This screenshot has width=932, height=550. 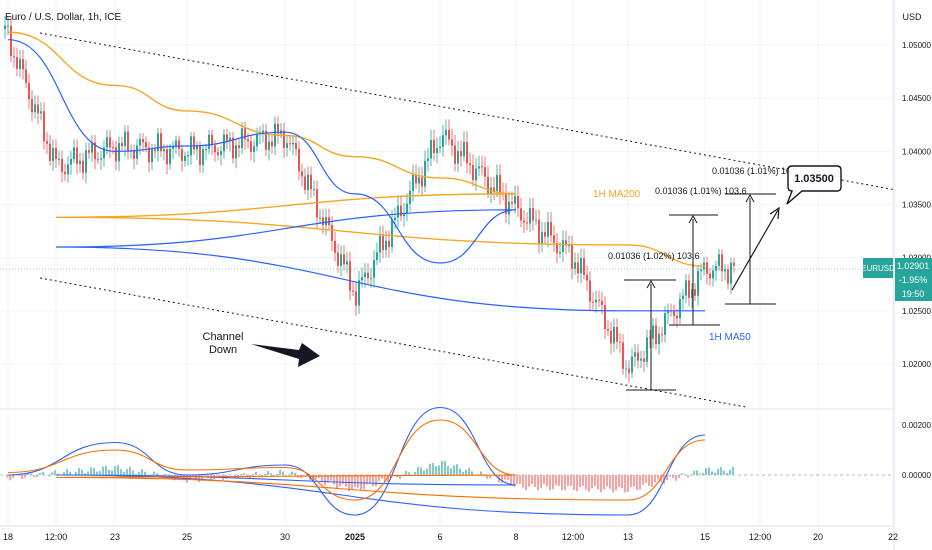 What do you see at coordinates (916, 364) in the screenshot?
I see `y-tick-label: 1.02000` at bounding box center [916, 364].